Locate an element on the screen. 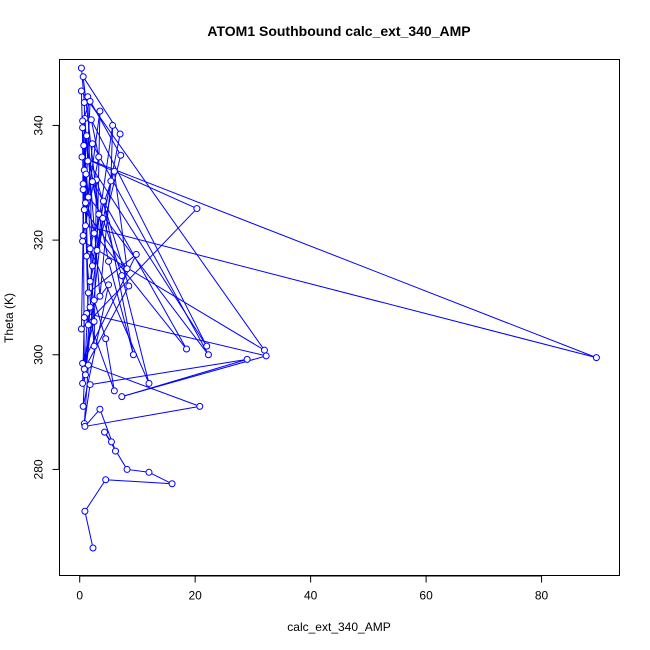 The width and height of the screenshot is (650, 650). y-axis: 280 300 320 340 is located at coordinates (46, 297).